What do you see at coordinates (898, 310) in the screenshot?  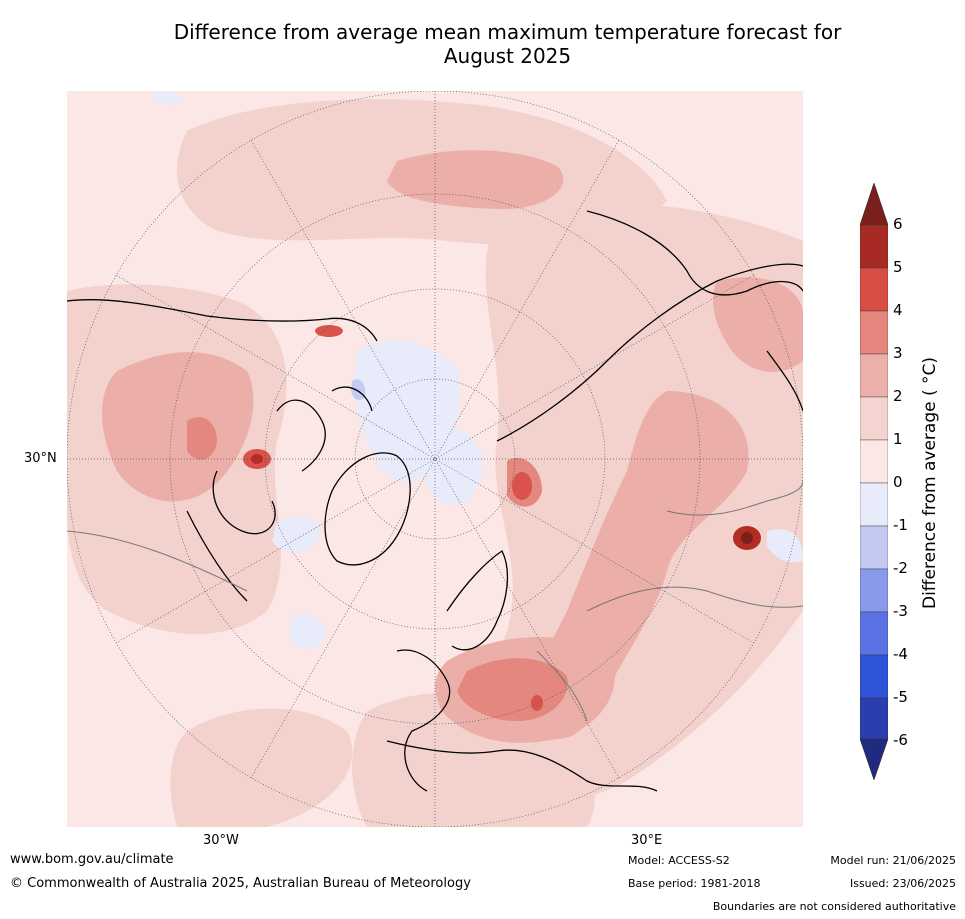 I see `colorbar-tick-4: 4` at bounding box center [898, 310].